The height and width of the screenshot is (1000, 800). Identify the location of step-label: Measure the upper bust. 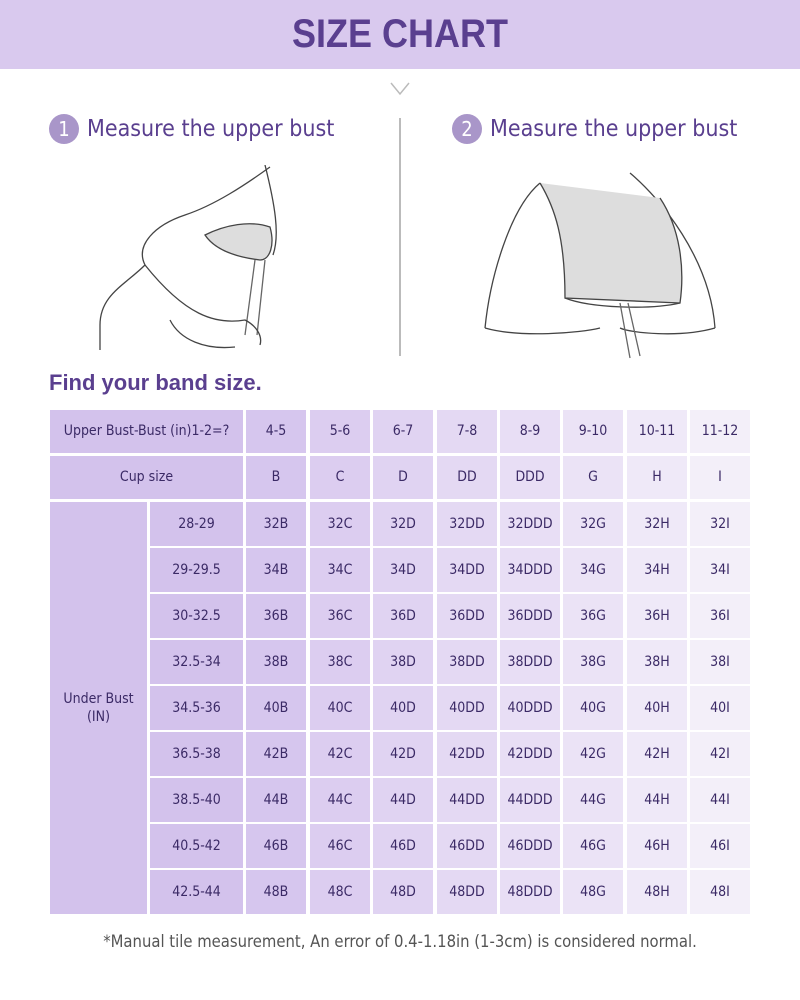
(614, 129).